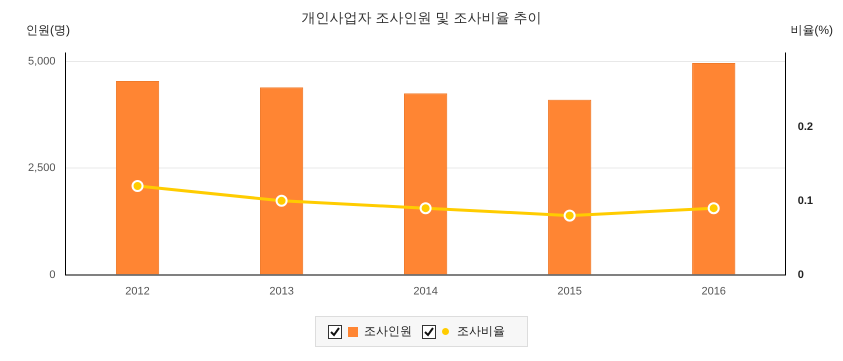 The height and width of the screenshot is (361, 843). I want to click on y2-tick-label: 0.1, so click(806, 200).